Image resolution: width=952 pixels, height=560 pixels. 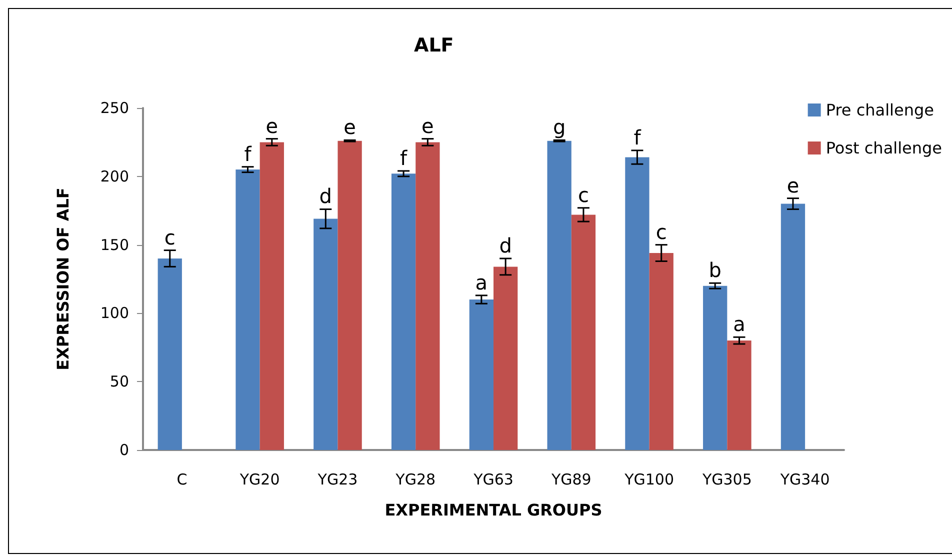 I want to click on y-tick-label: 0, so click(x=124, y=450).